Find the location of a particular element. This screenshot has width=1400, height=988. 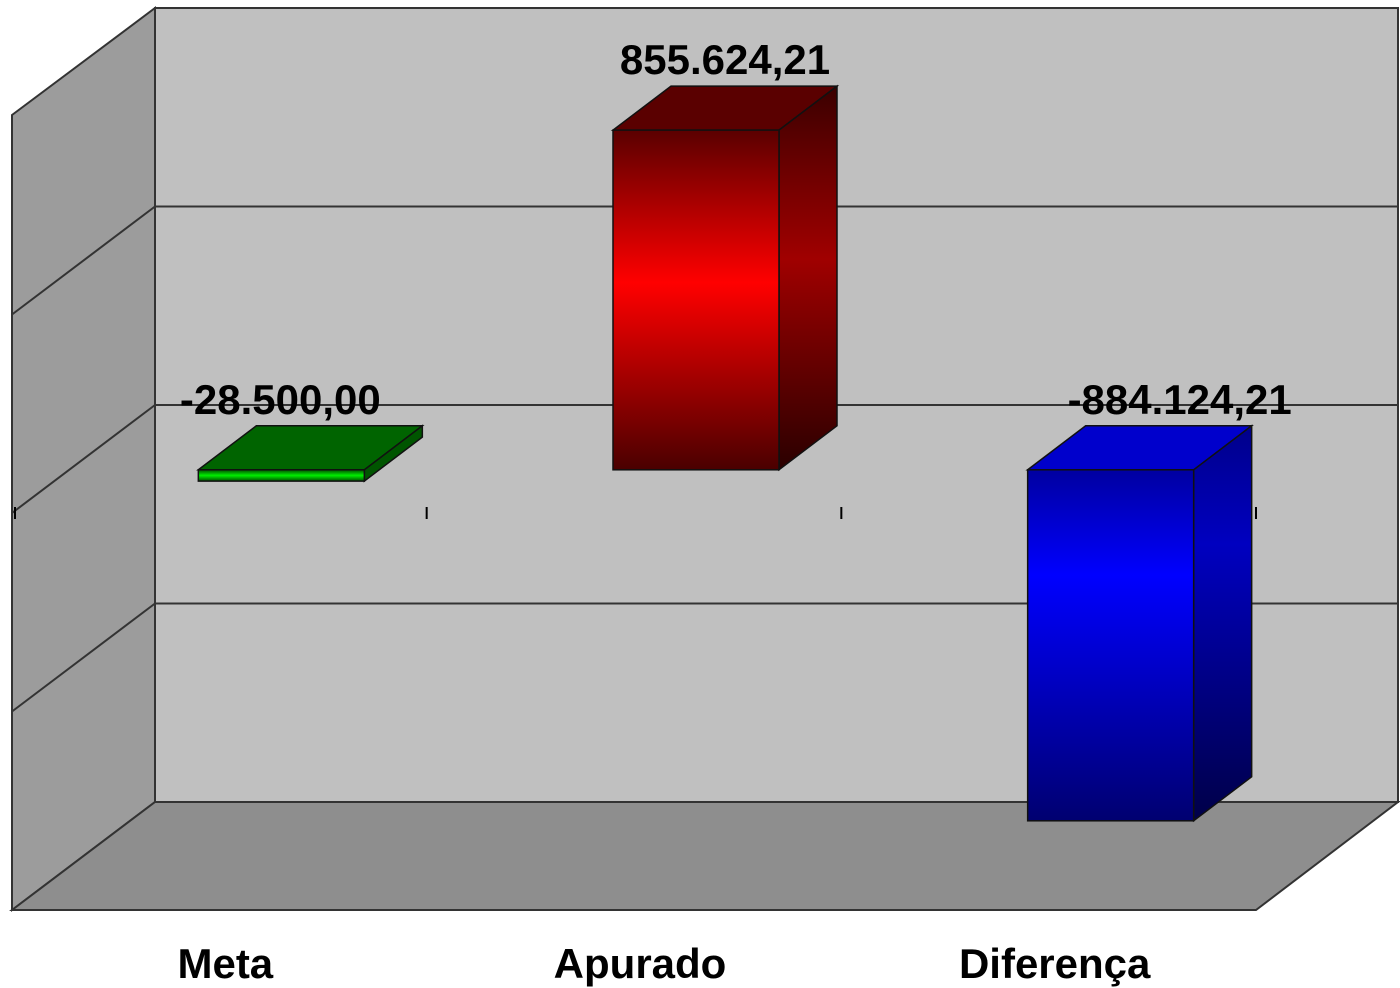

data-label-1: 855.624,21 is located at coordinates (725, 59).